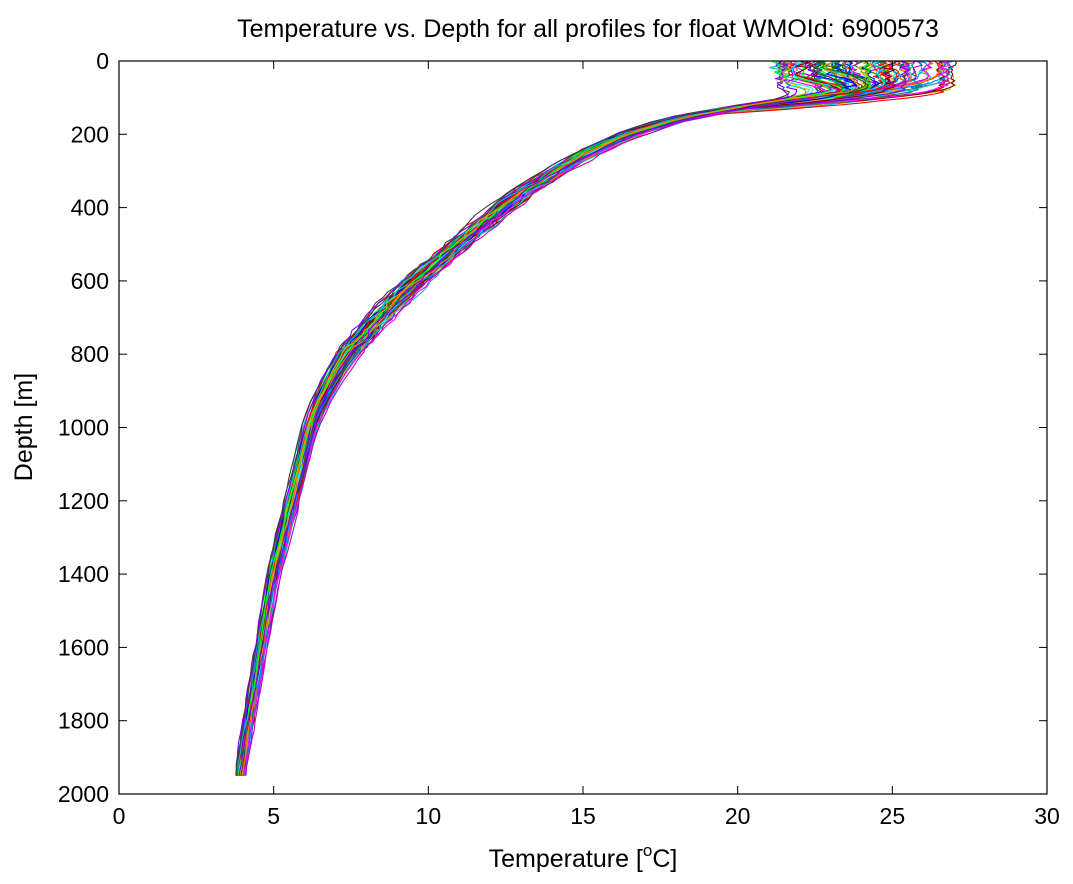 The image size is (1073, 884). Describe the element at coordinates (664, 859) in the screenshot. I see `x-axis-label-suffix: C]` at that location.